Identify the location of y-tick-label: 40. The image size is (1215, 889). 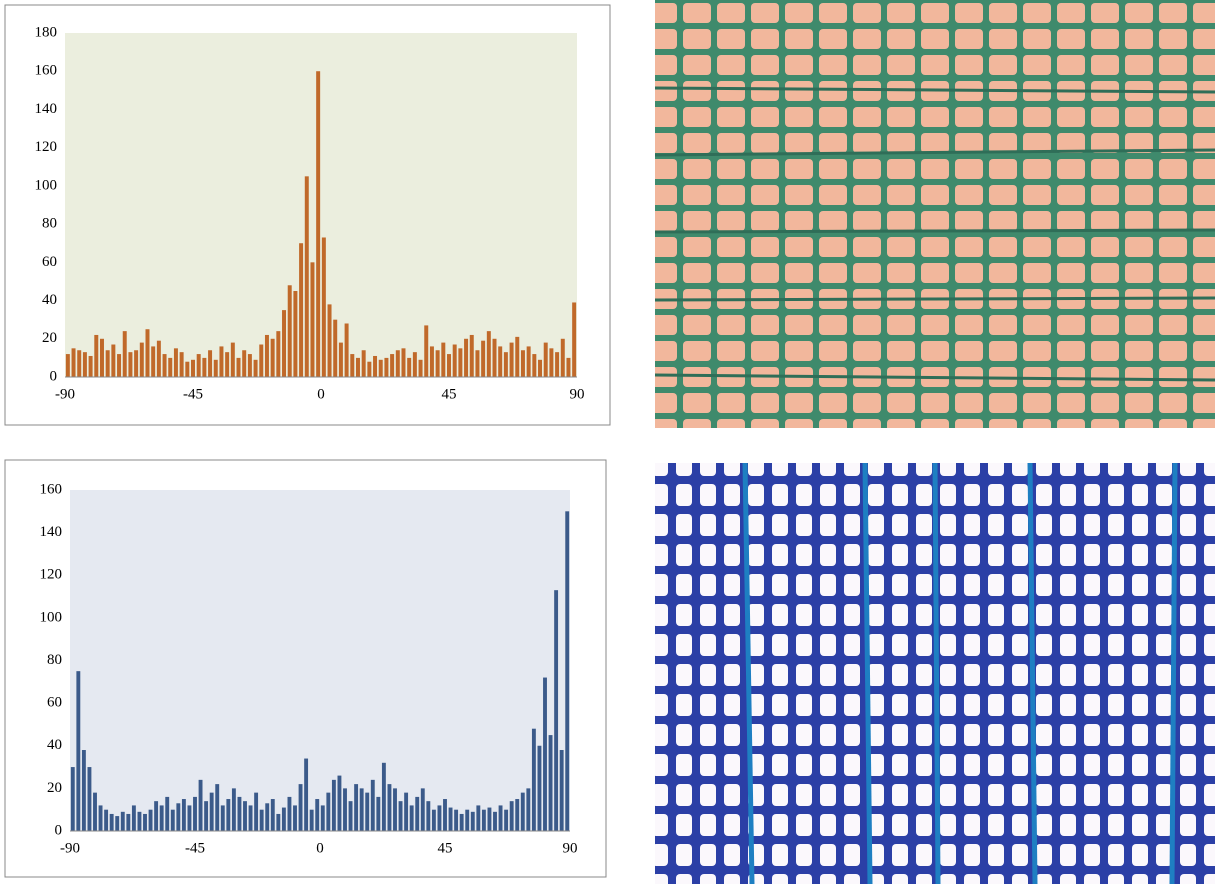
(54, 745).